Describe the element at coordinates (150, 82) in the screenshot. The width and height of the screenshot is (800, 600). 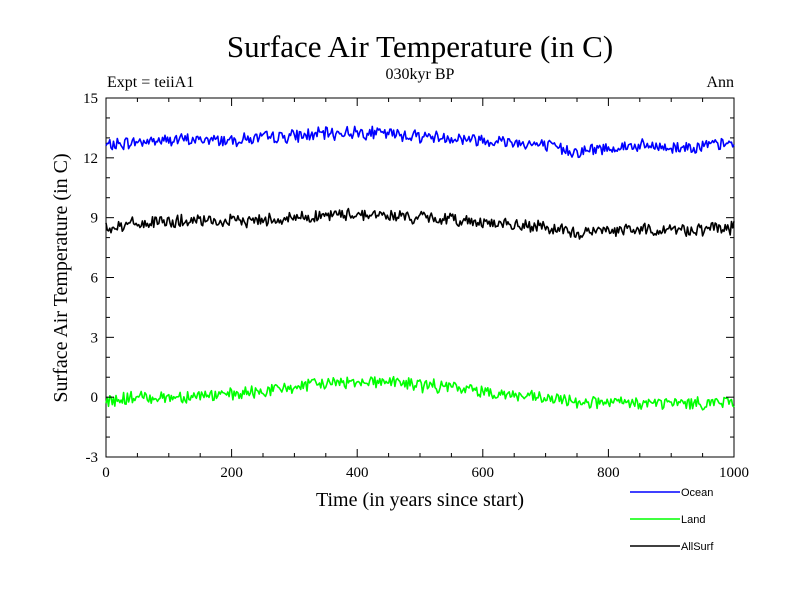
I see `experiment-label: Expt = teiiA1` at that location.